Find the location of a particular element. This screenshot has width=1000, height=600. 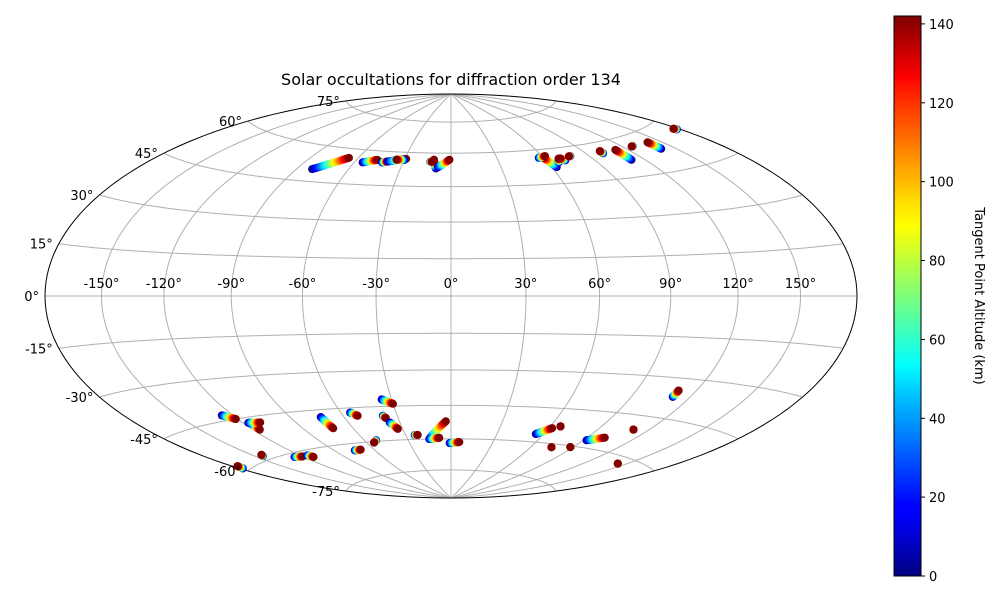

colorbar-label: Tangent Point Altitude (km) is located at coordinates (978, 295).